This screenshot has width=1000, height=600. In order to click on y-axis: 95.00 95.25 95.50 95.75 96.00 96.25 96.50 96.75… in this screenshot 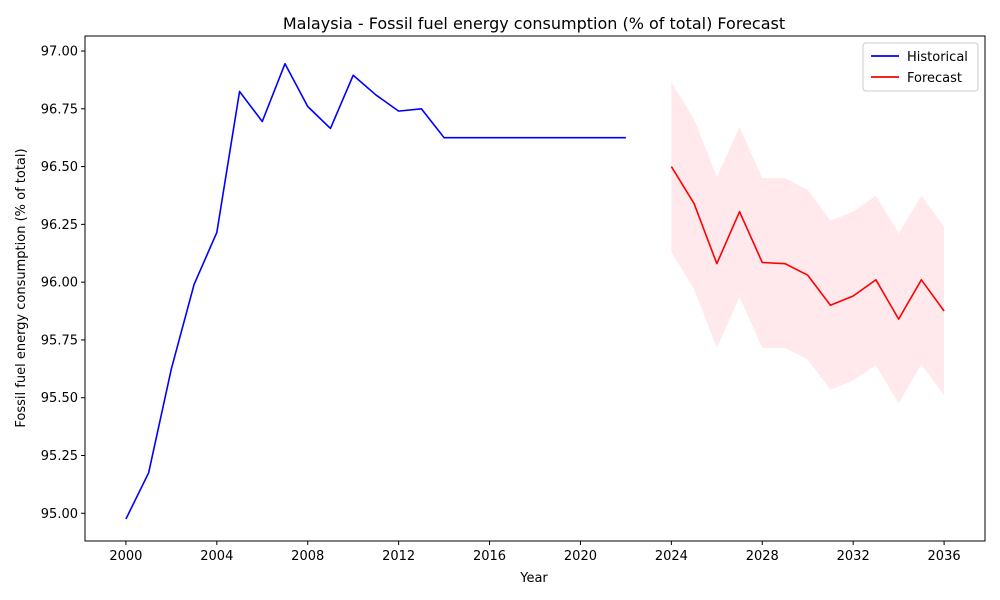, I will do `click(63, 283)`.